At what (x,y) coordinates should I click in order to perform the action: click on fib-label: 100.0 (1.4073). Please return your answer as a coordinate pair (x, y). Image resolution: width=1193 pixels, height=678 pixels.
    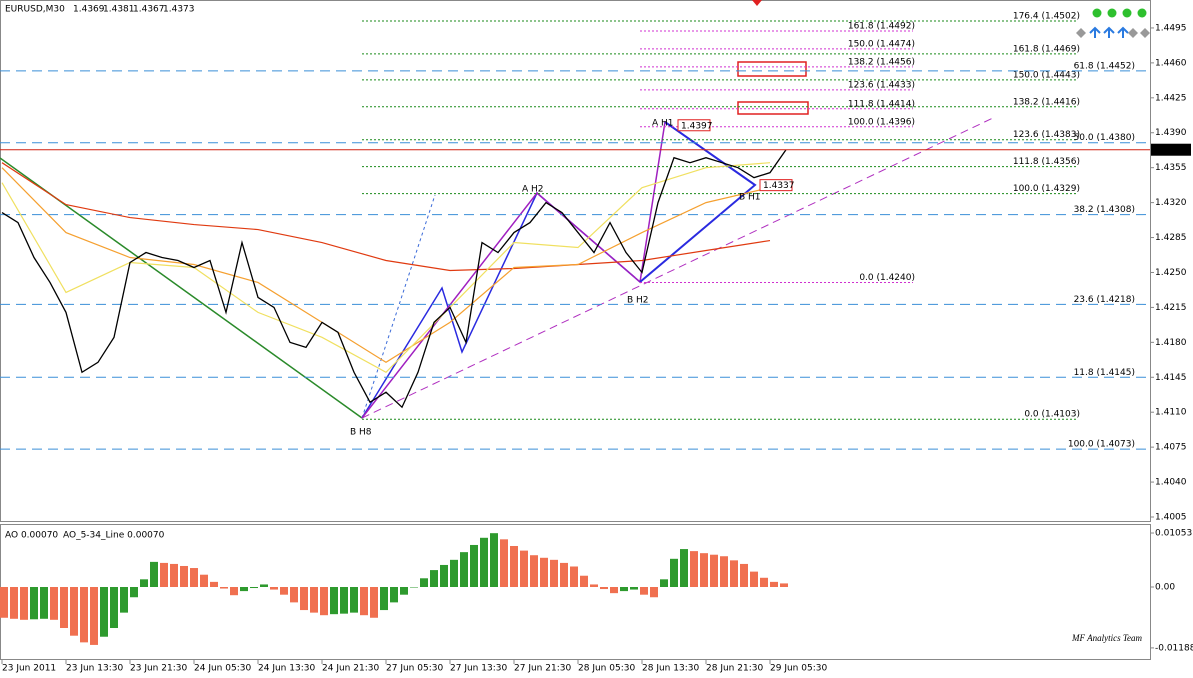
    Looking at the image, I should click on (1101, 445).